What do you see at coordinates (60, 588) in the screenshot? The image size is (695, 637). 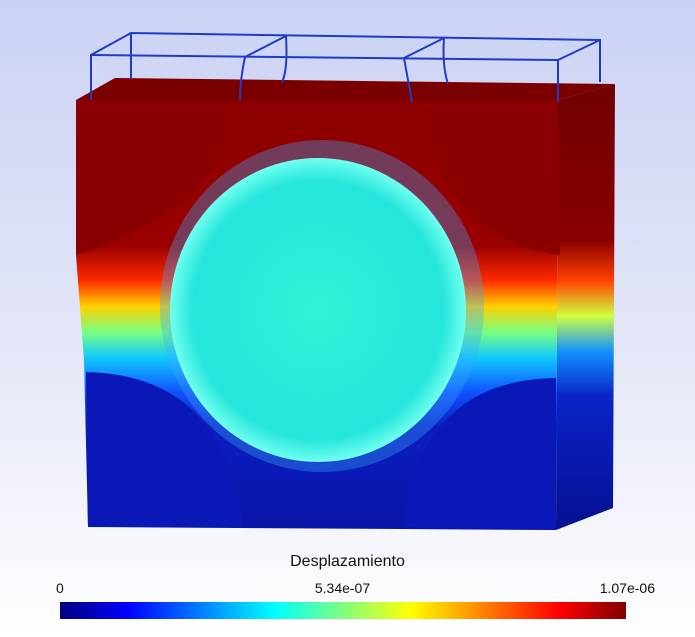 I see `colorbar-min-label: 0` at bounding box center [60, 588].